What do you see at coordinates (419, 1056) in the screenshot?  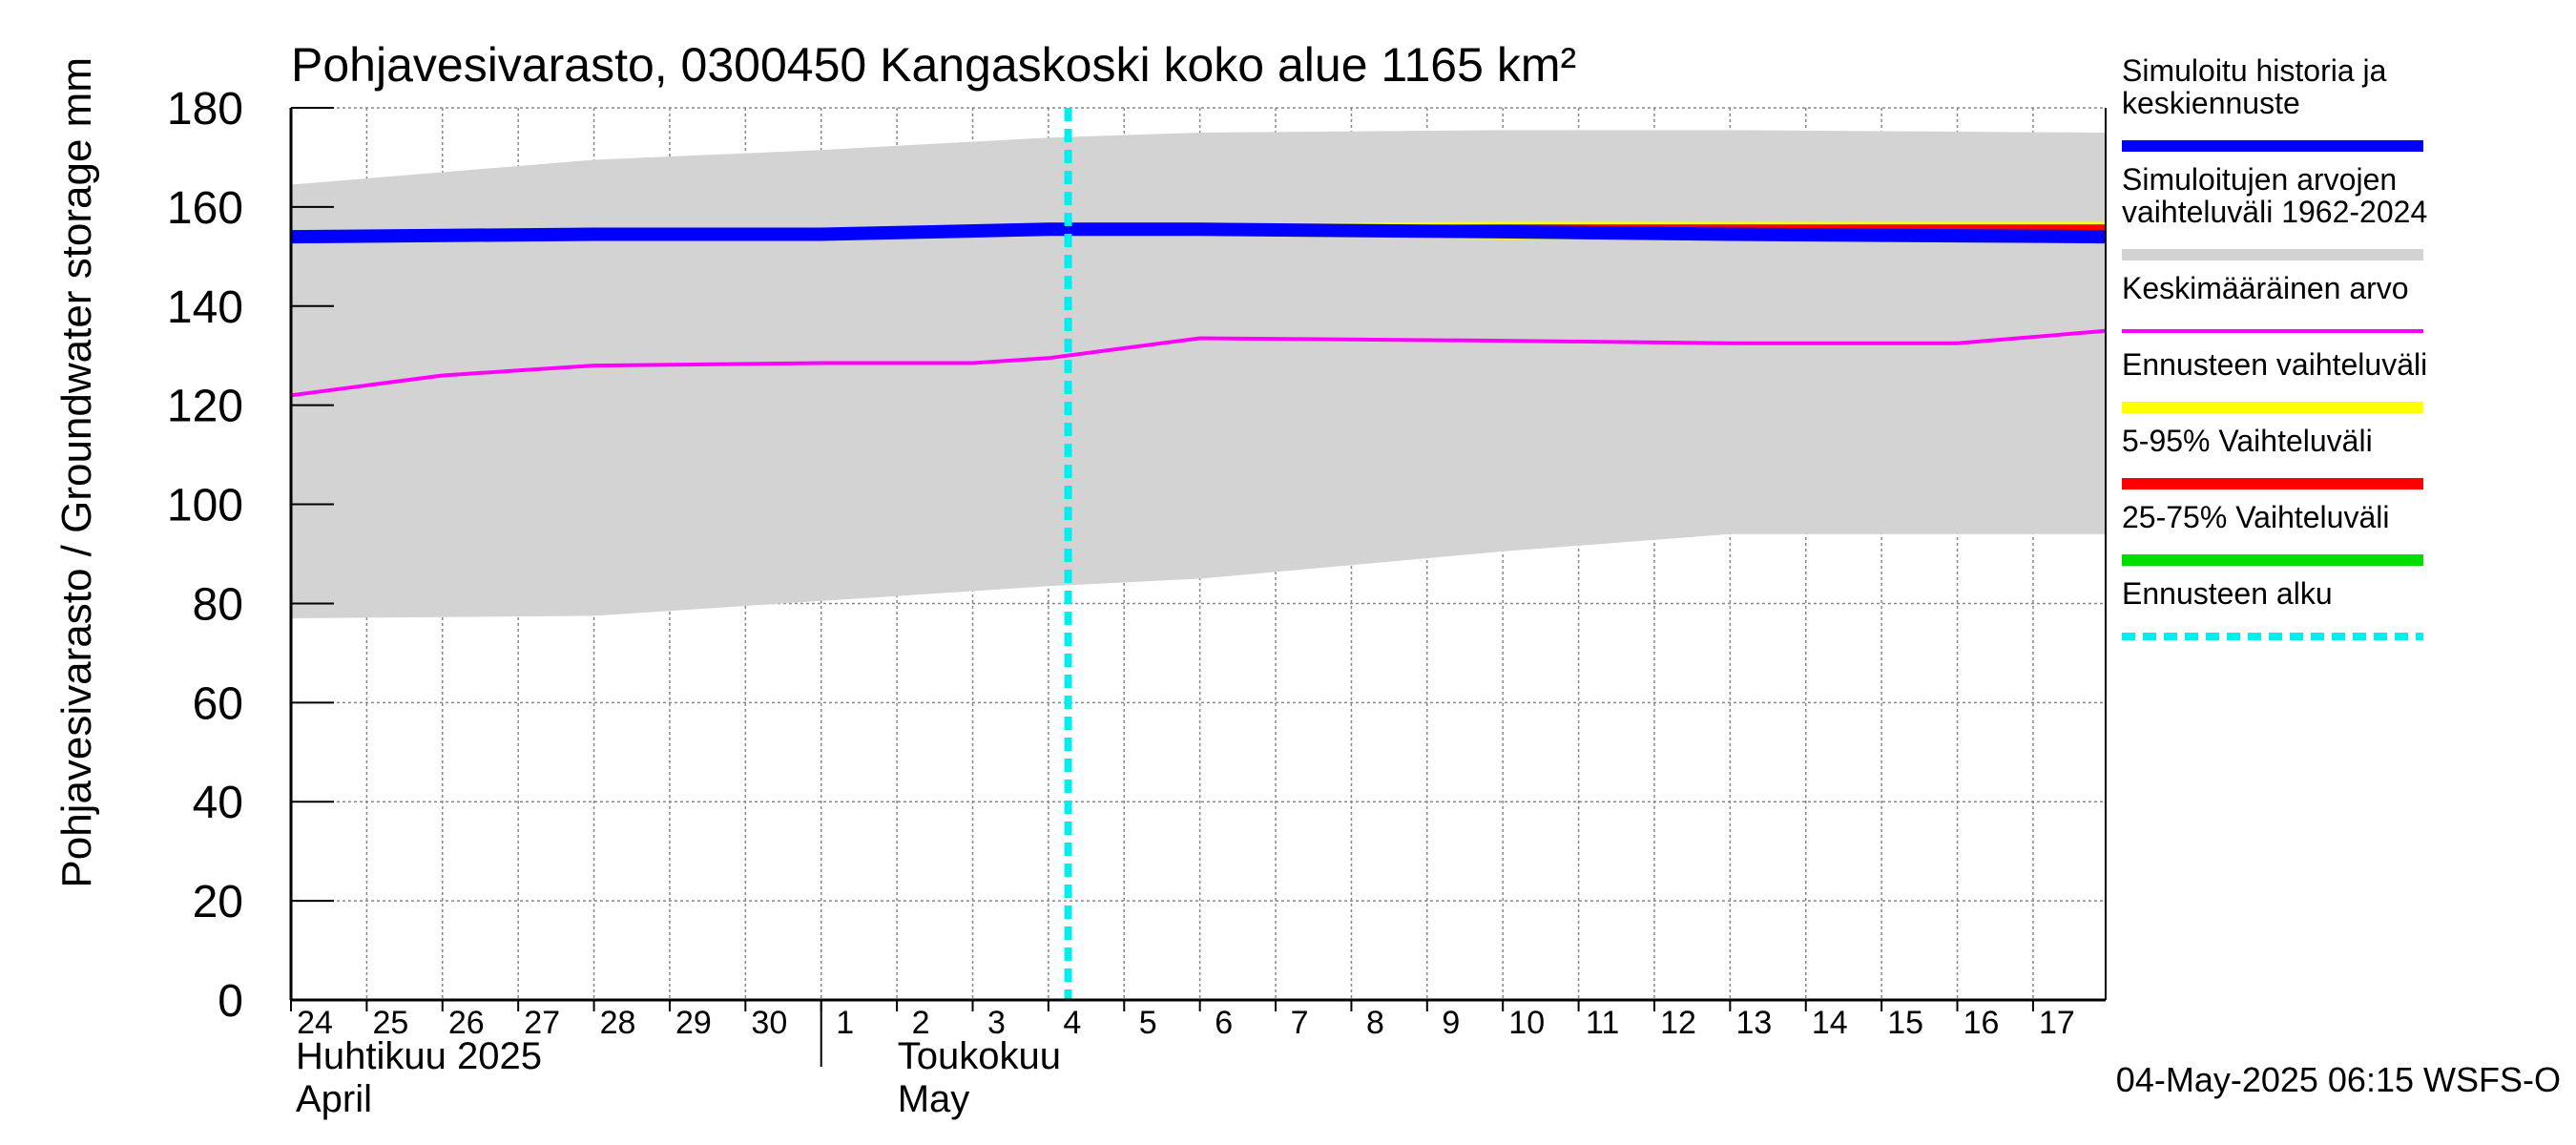 I see `month-label-fi: Huhtikuu 2025` at bounding box center [419, 1056].